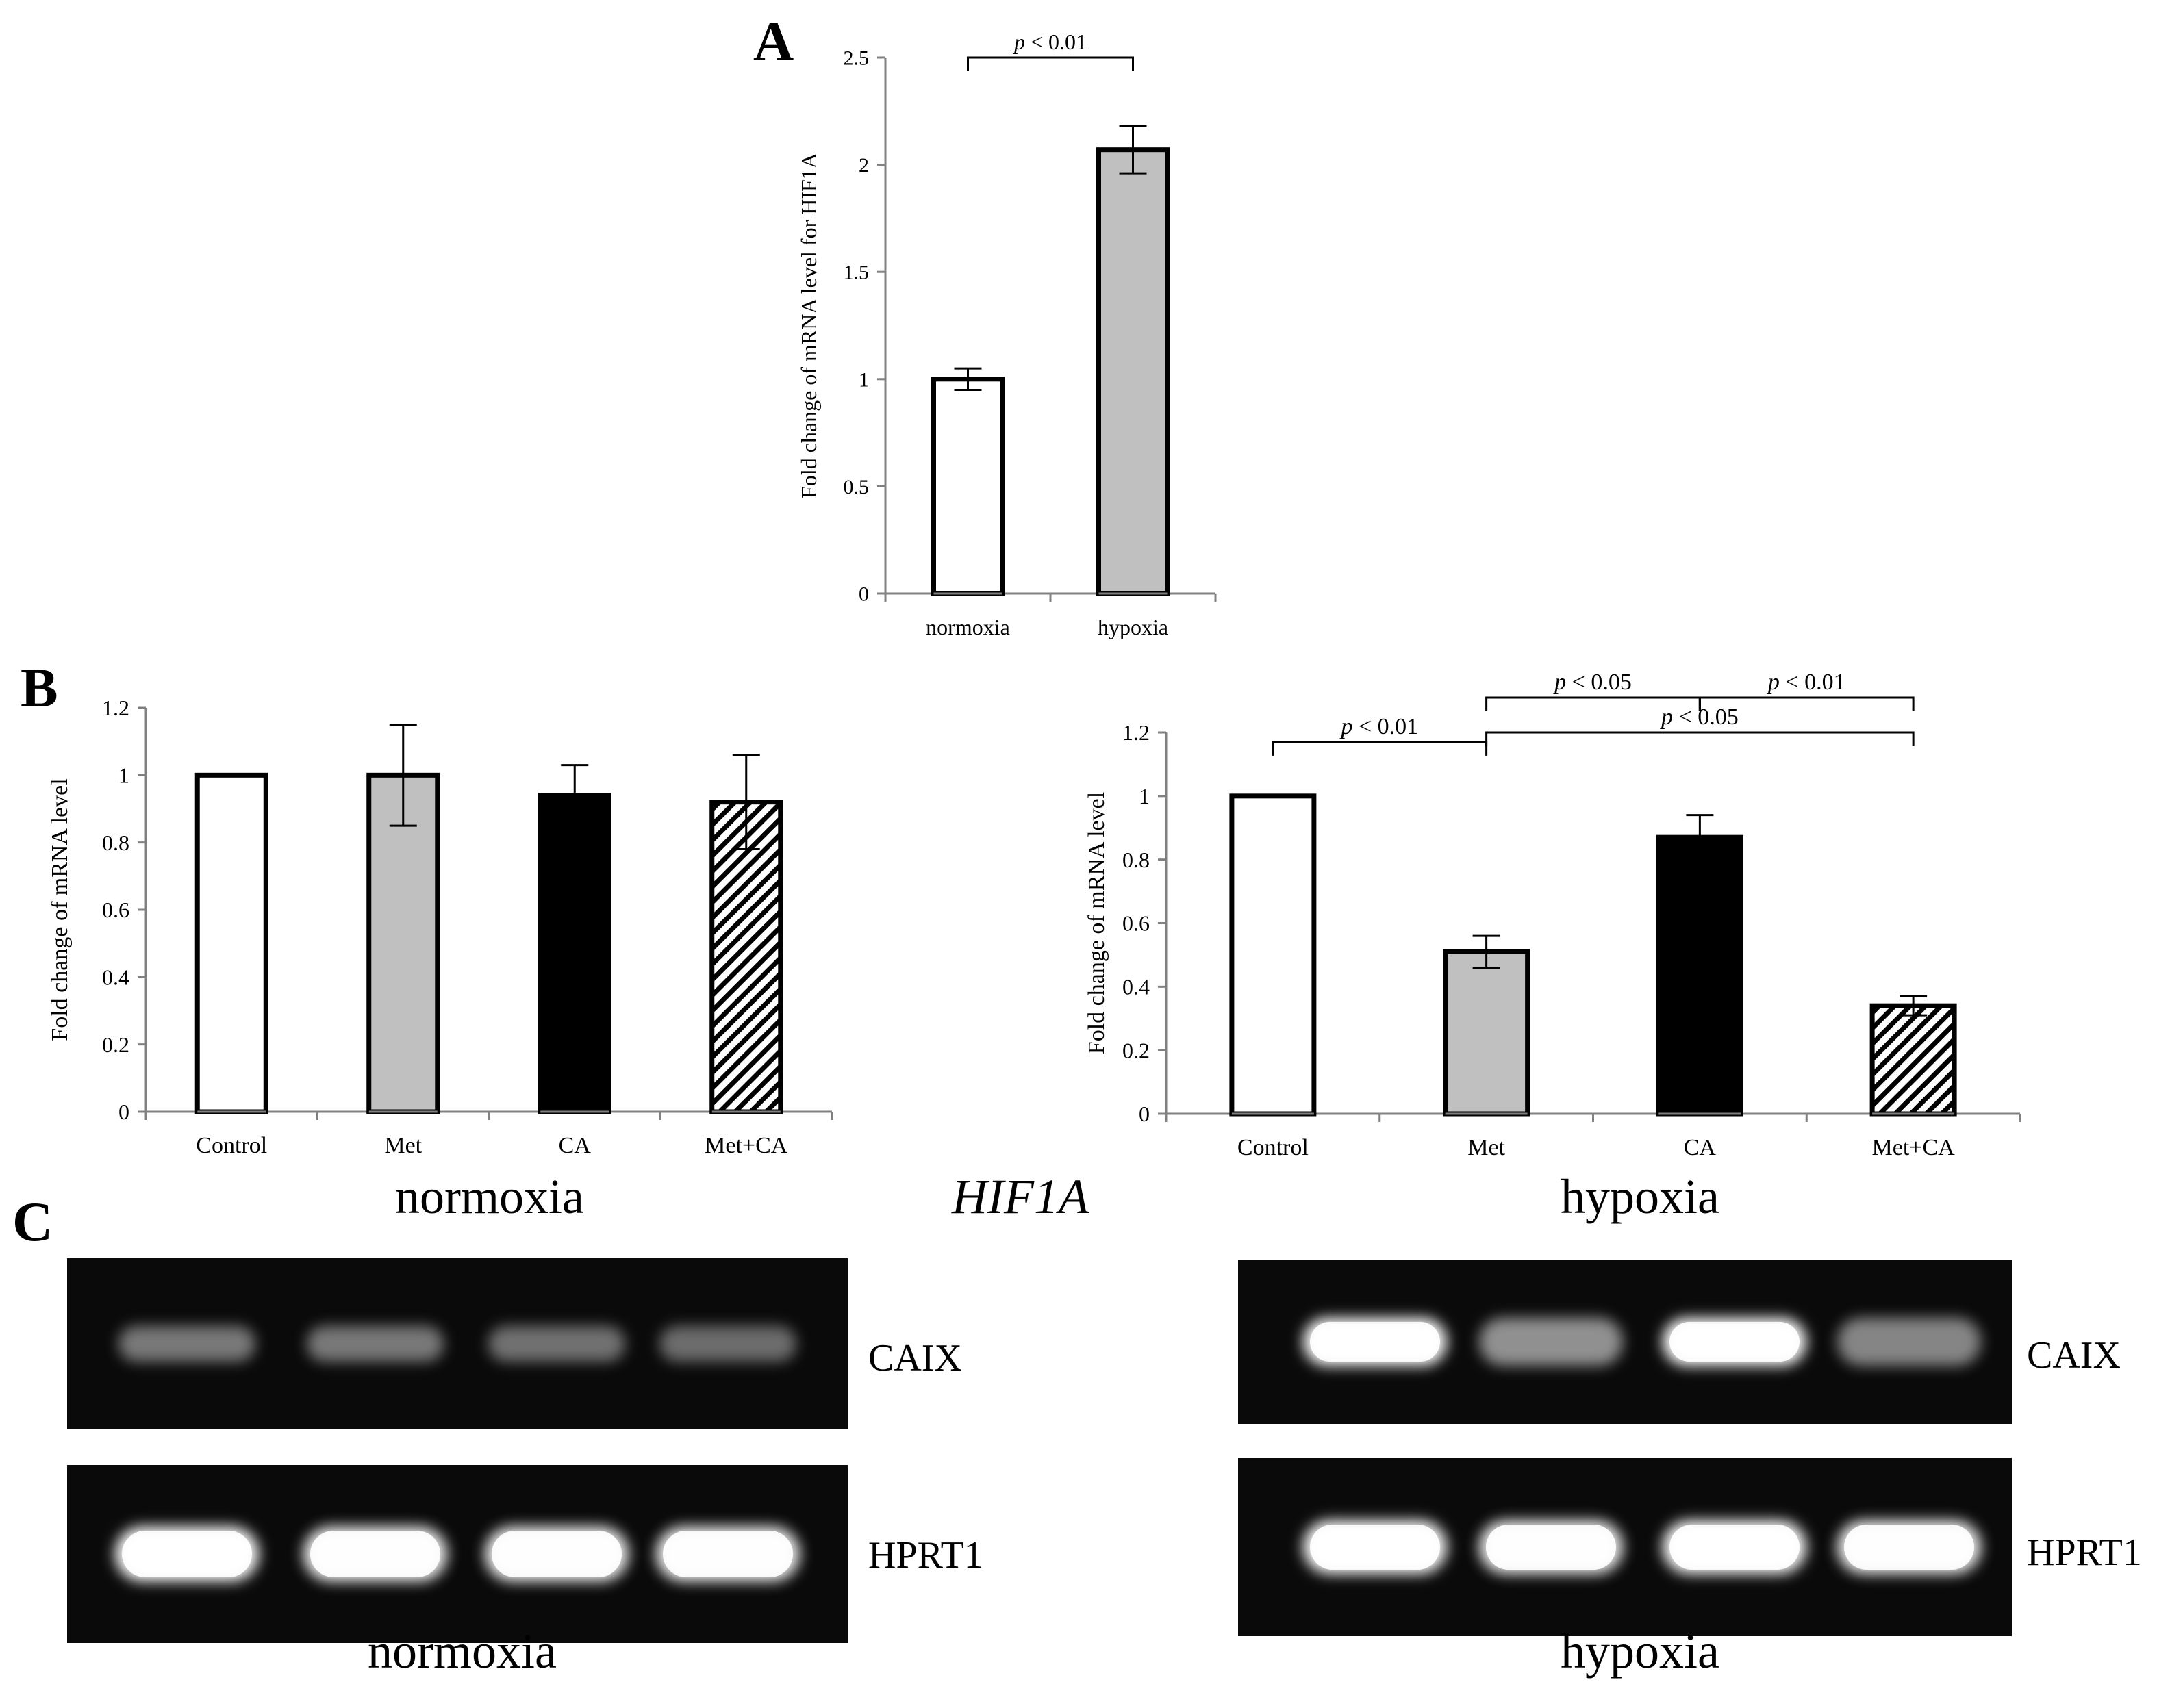  Describe the element at coordinates (925, 1555) in the screenshot. I see `gel-normoxia-hprt1-label: HPRT1` at that location.